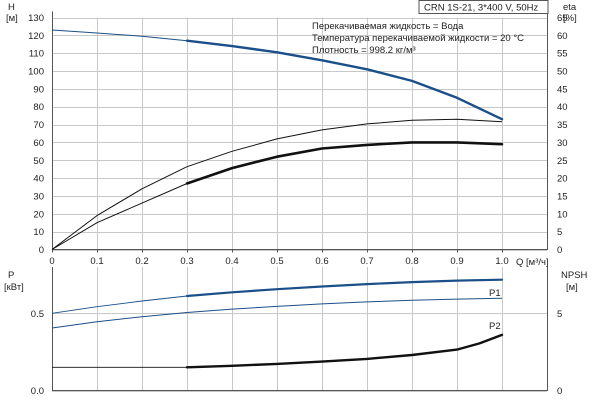  Describe the element at coordinates (344, 80) in the screenshot. I see `head-operating-curve` at that location.